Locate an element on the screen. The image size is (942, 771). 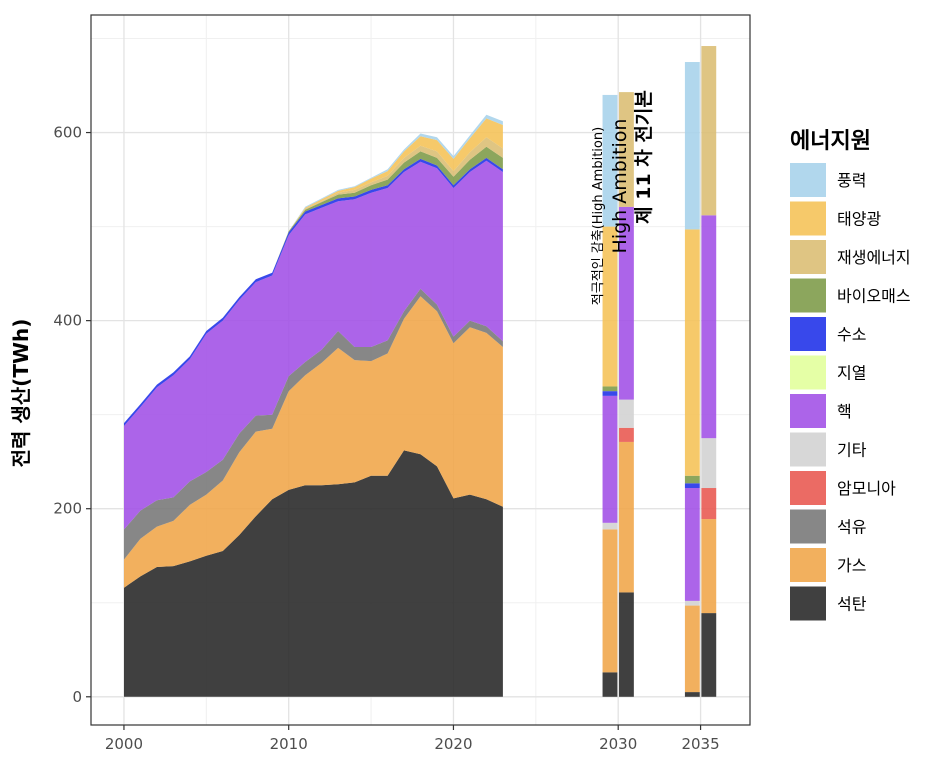
y-tick-label: 600 is located at coordinates (67, 133).